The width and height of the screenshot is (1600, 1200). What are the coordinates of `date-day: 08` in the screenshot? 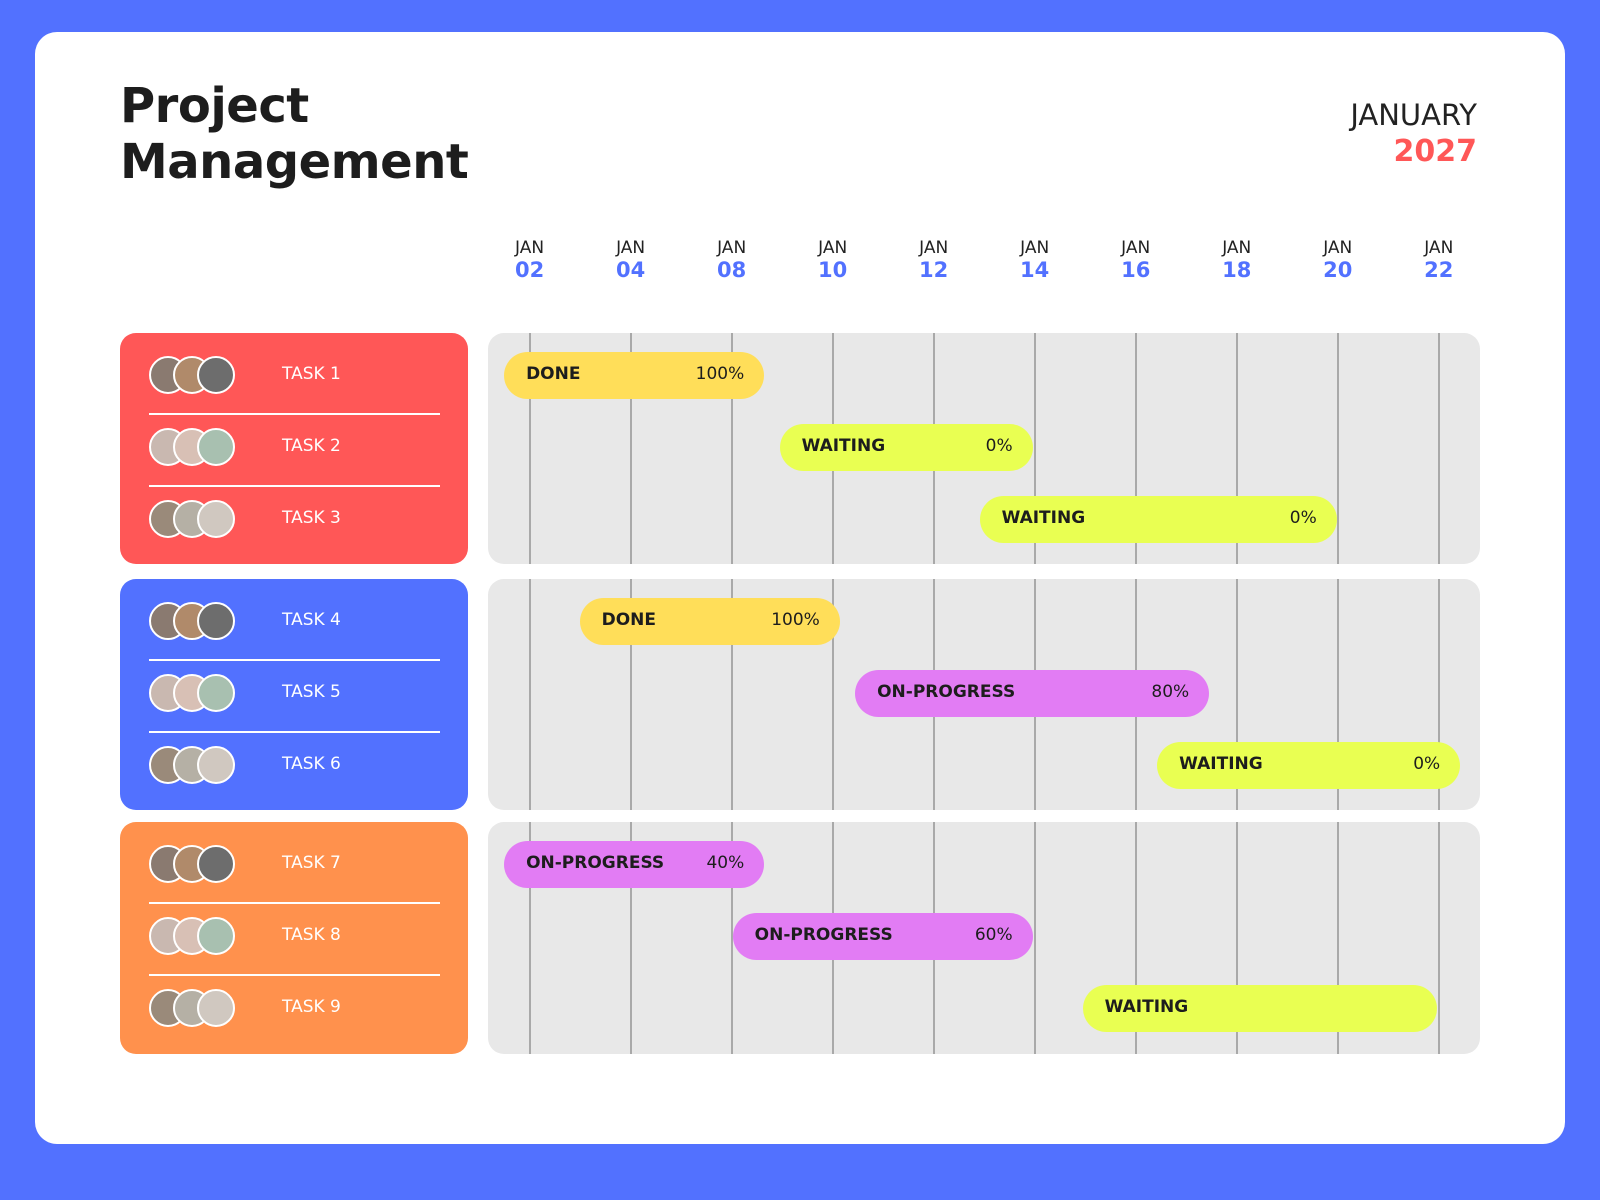 It's located at (732, 270).